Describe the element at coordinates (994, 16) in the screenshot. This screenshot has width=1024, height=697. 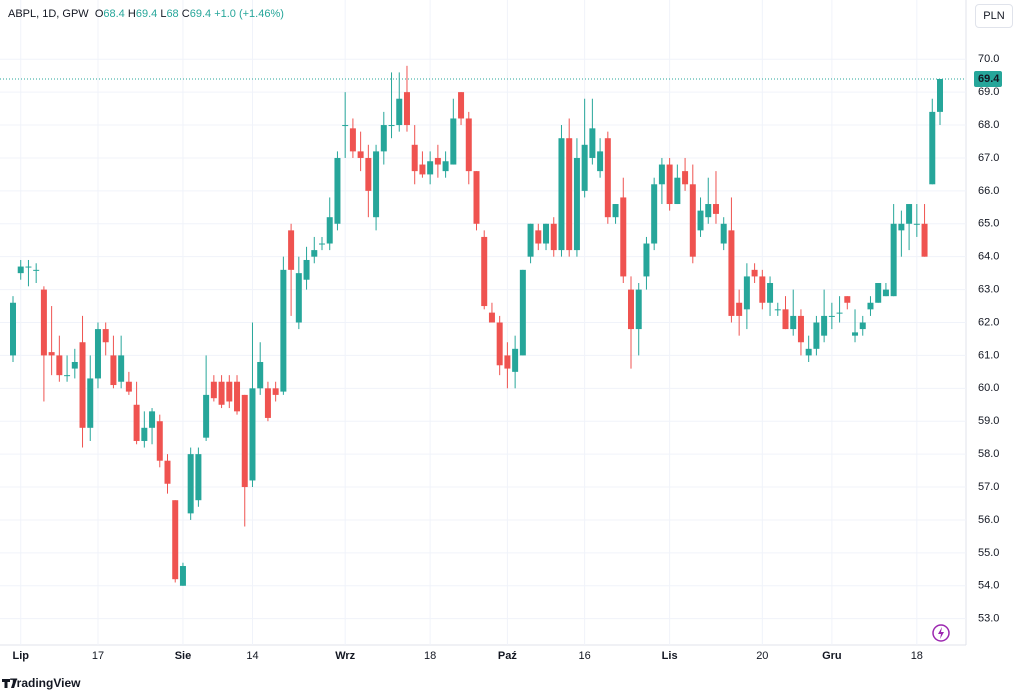
I see `currency-button: PLN` at that location.